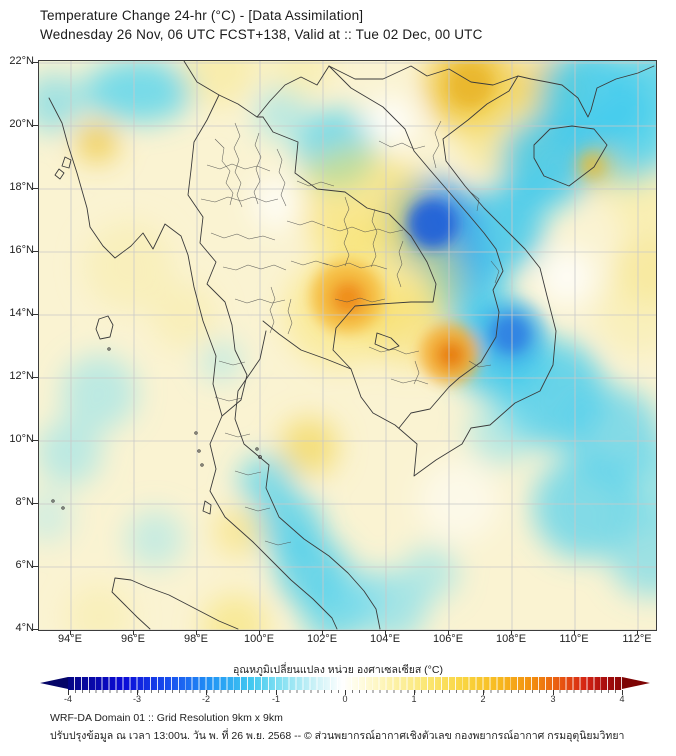  What do you see at coordinates (345, 699) in the screenshot?
I see `colorbar-ticklabel-0: 0` at bounding box center [345, 699].